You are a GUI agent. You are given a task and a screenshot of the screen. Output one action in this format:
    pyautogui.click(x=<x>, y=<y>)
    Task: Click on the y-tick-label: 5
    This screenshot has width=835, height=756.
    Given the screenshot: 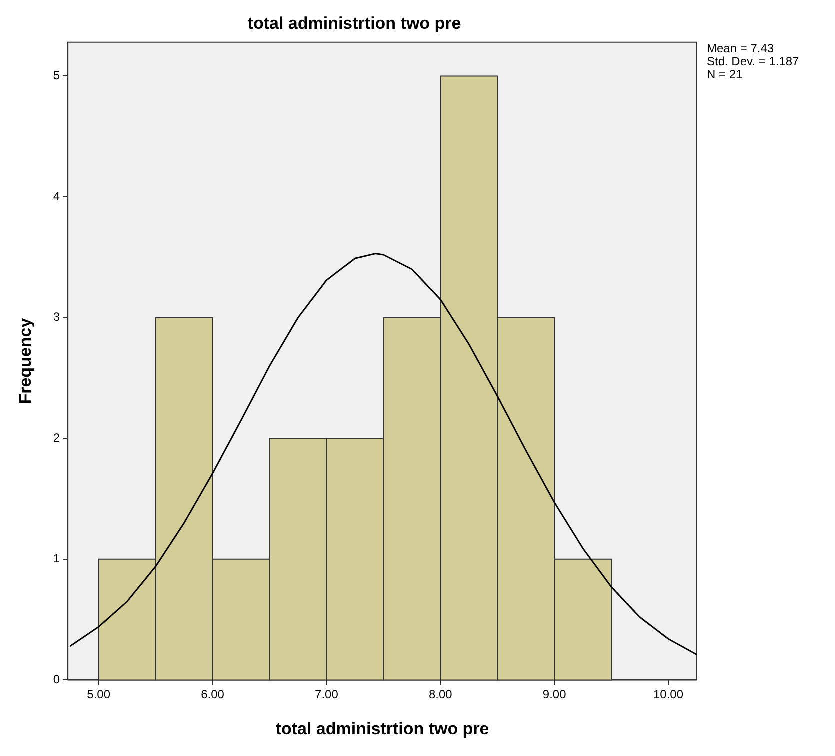 What is the action you would take?
    pyautogui.click(x=56, y=75)
    